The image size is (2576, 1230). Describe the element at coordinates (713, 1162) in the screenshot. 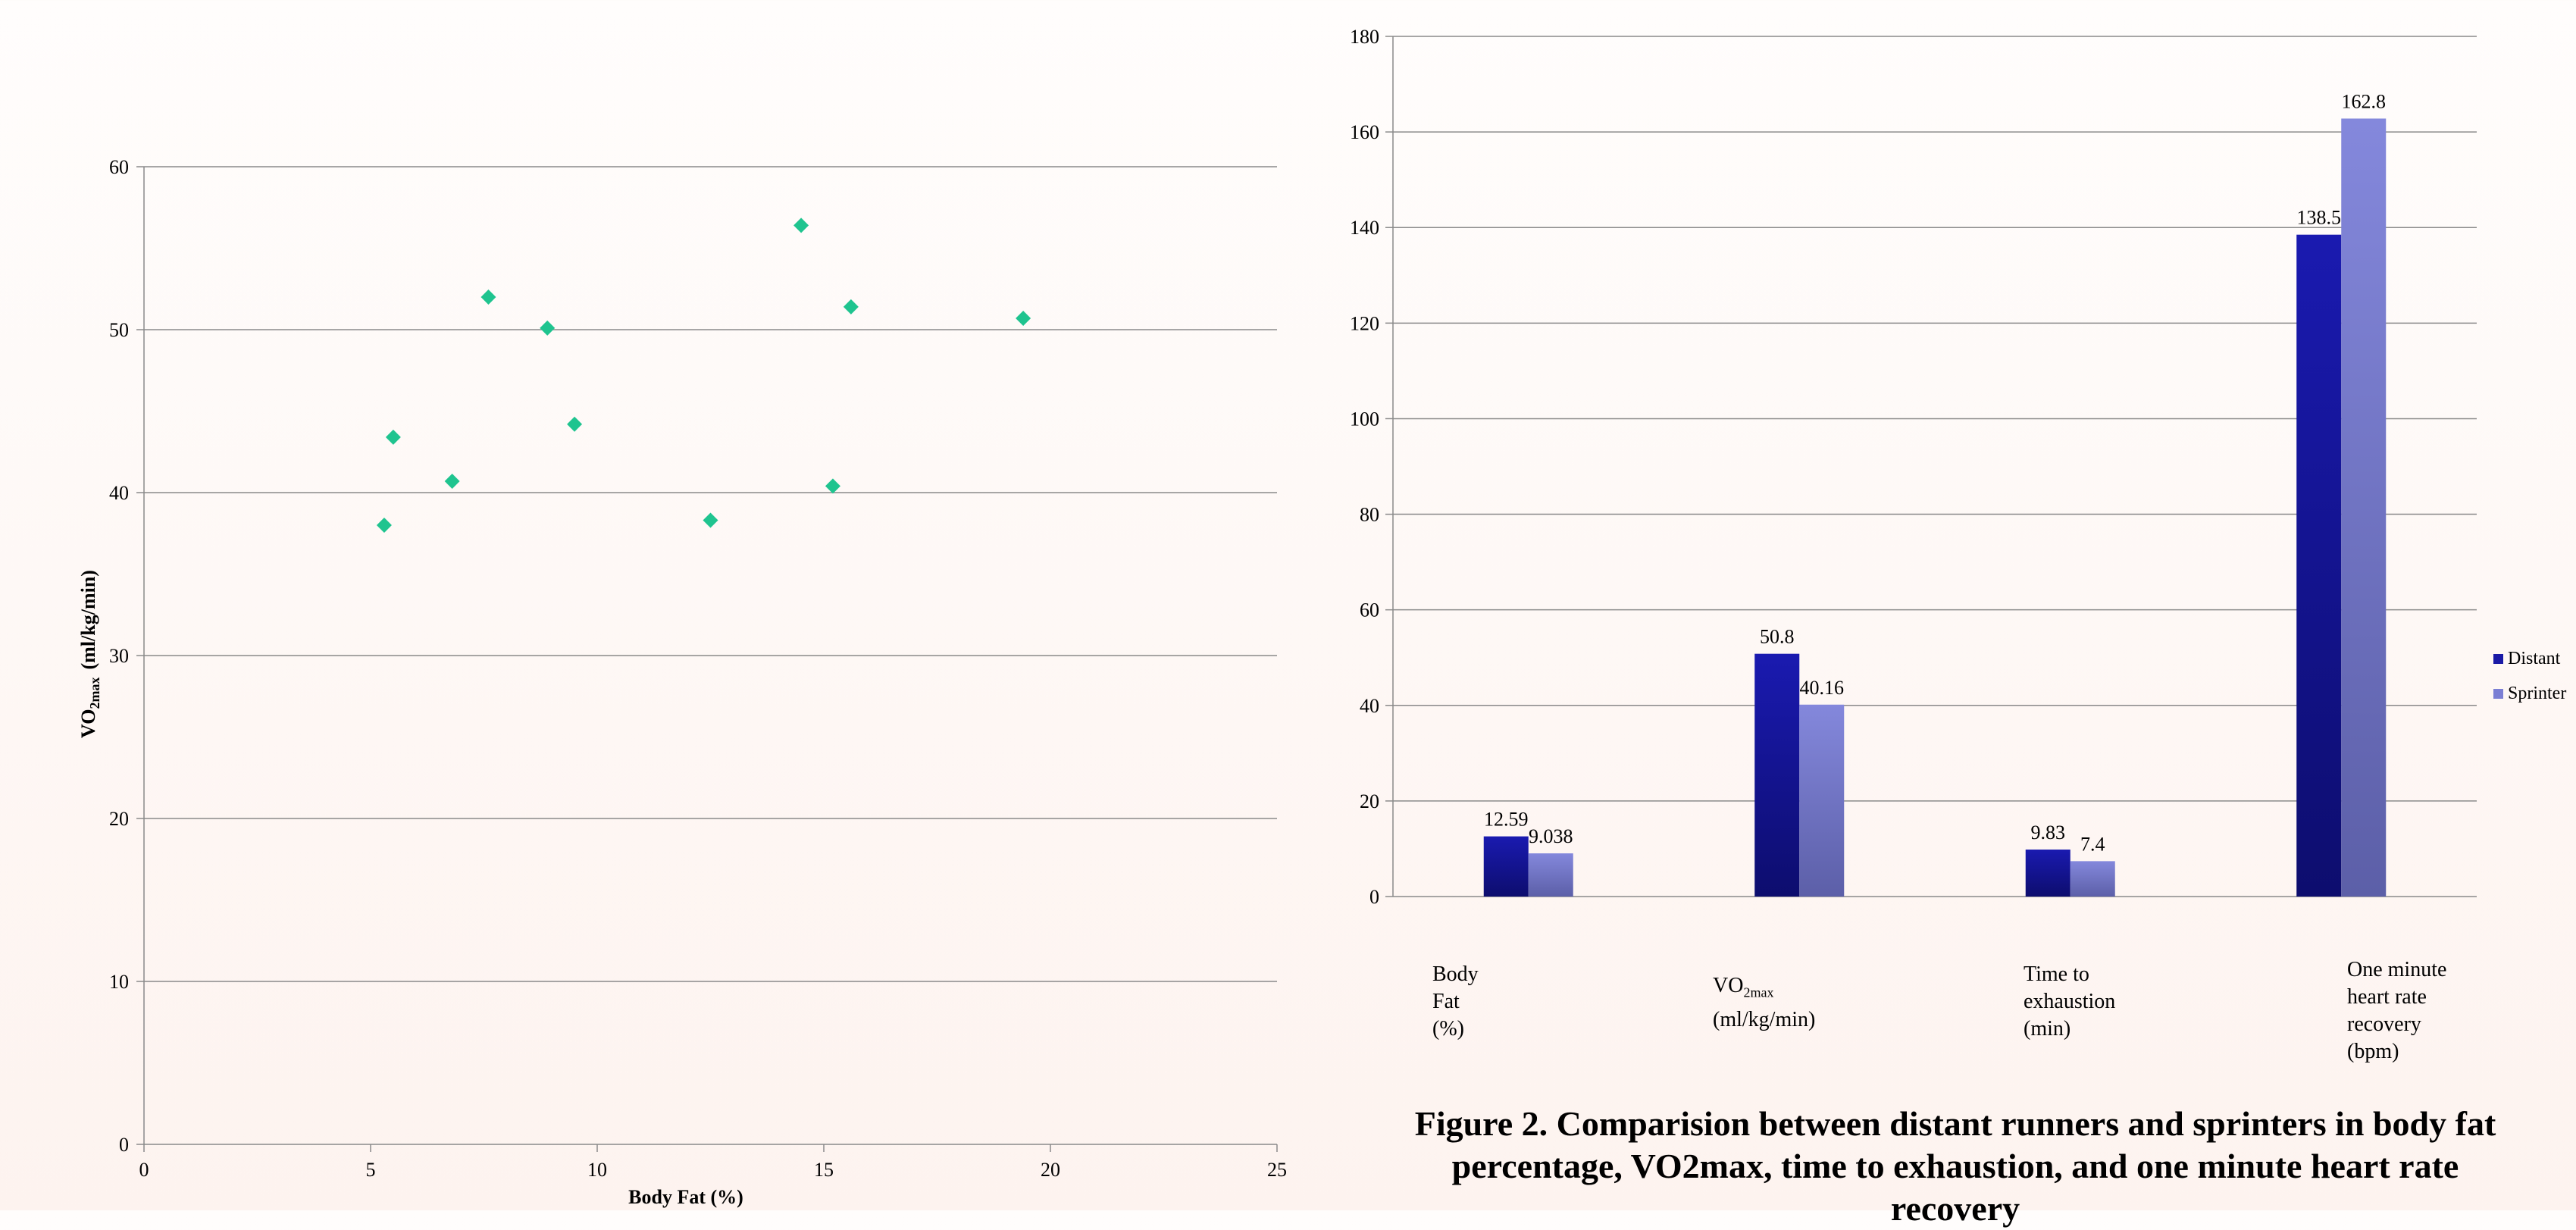

I see `scatter-x-ticks: 0 5 10 15 20 25` at that location.